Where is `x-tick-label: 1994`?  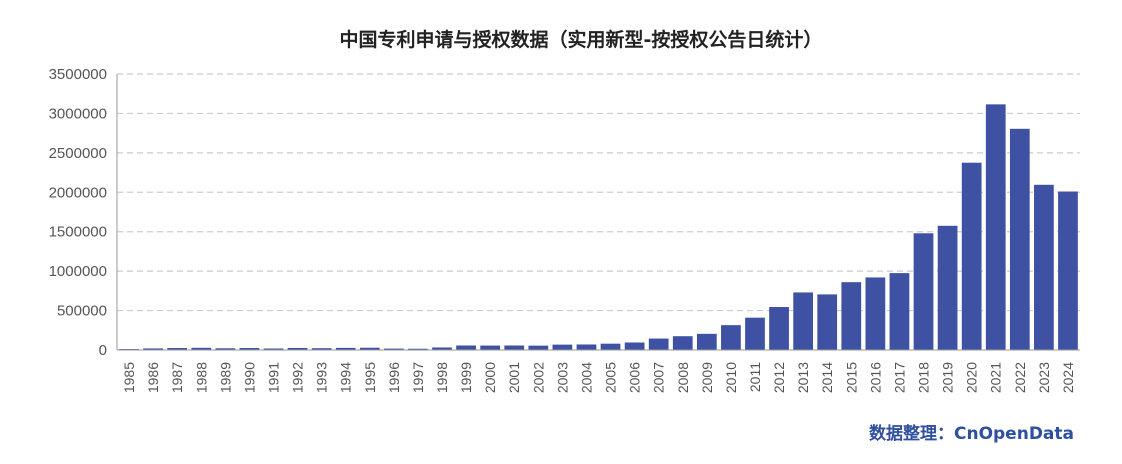 x-tick-label: 1994 is located at coordinates (346, 377).